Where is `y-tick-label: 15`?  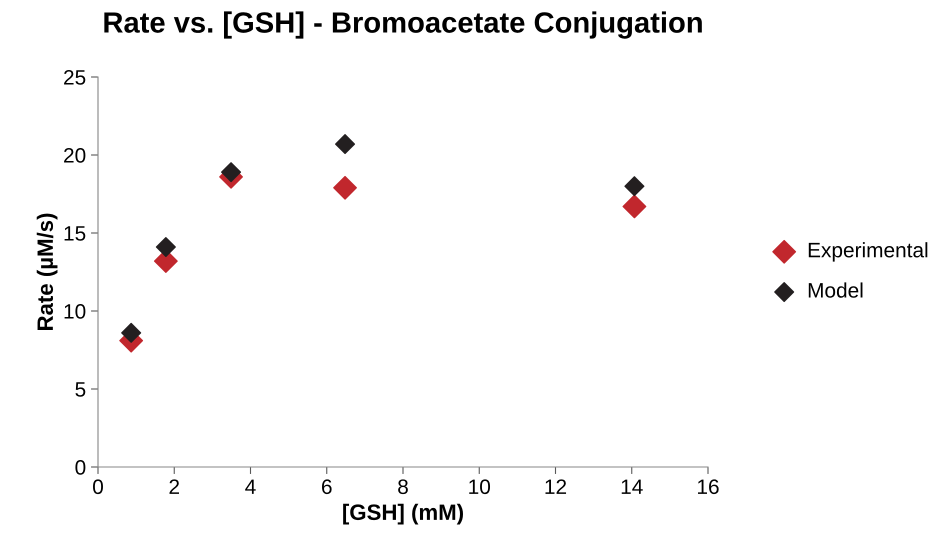
y-tick-label: 15 is located at coordinates (75, 233).